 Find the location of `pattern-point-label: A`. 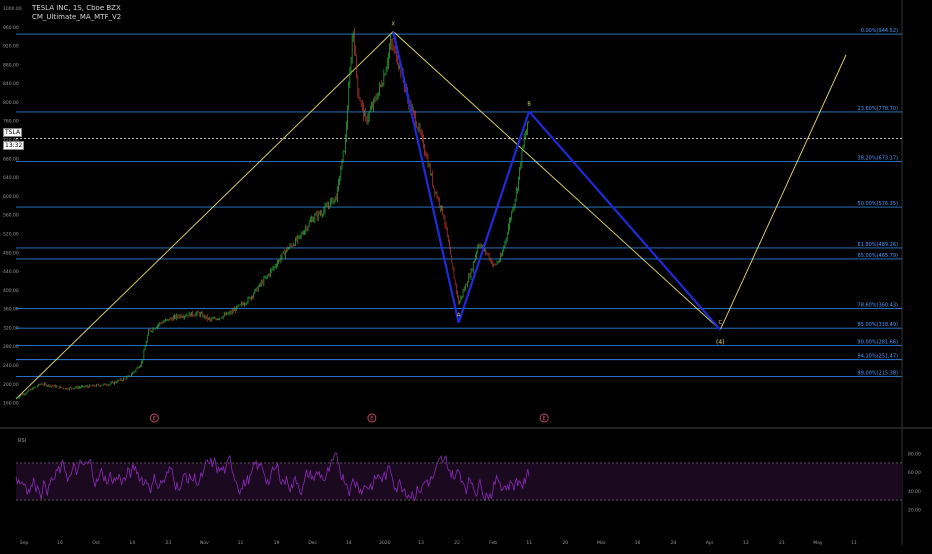

pattern-point-label: A is located at coordinates (459, 316).